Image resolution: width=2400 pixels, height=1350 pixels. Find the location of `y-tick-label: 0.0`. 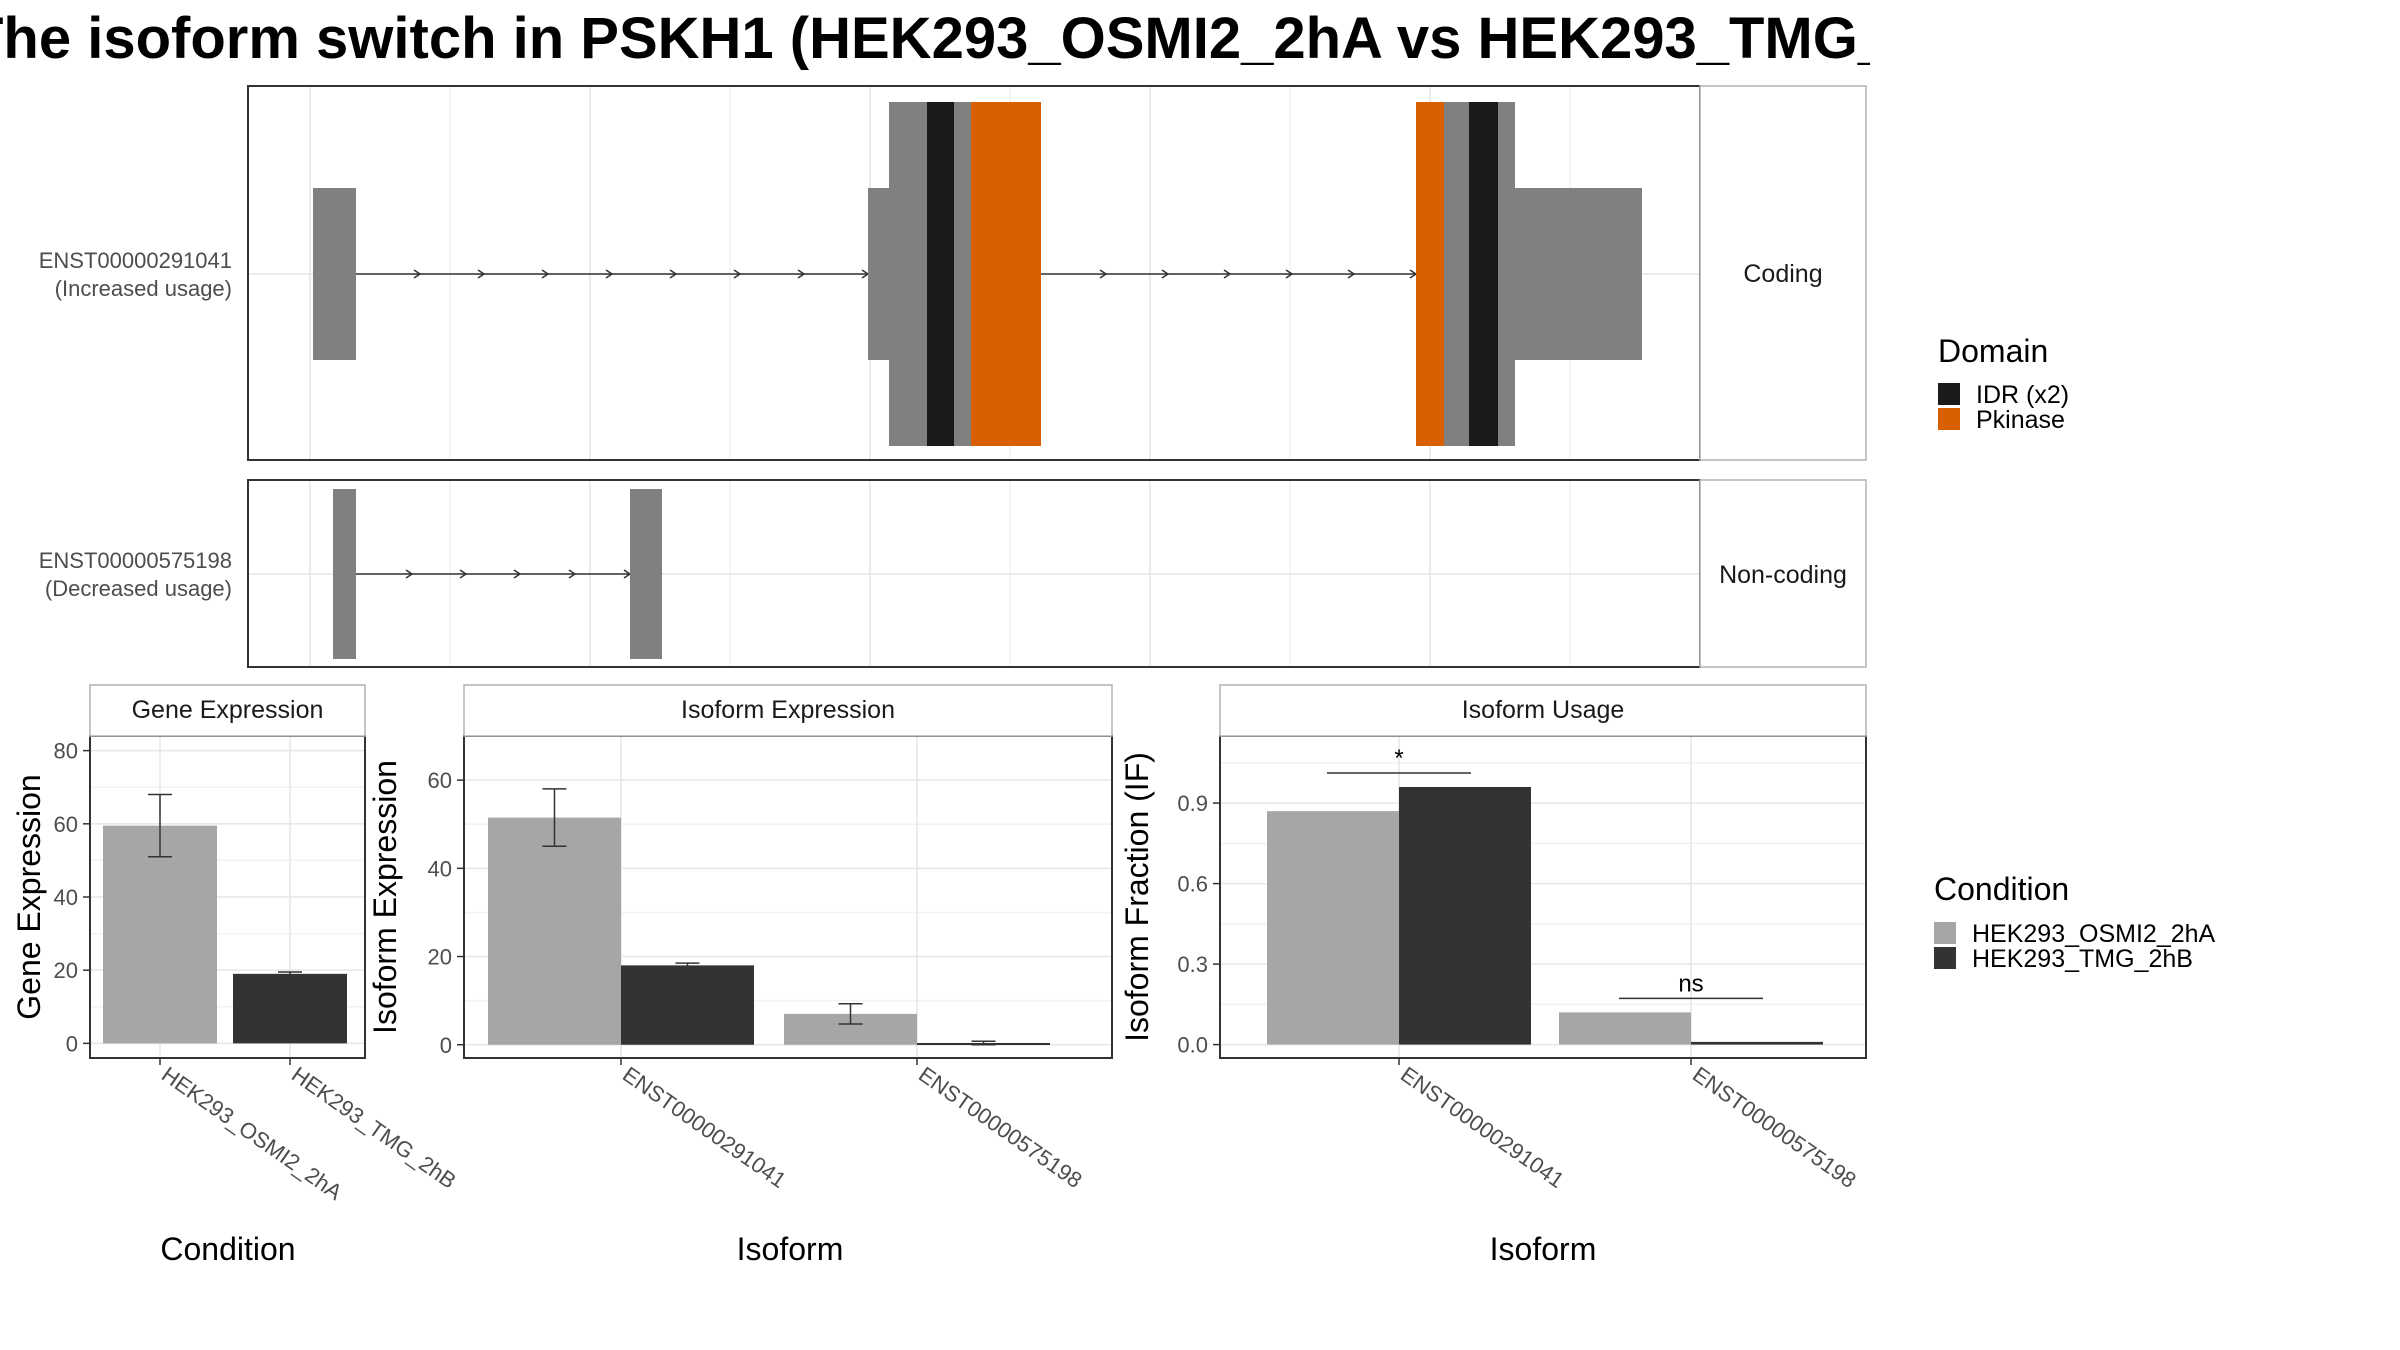

y-tick-label: 0.0 is located at coordinates (1192, 1045).